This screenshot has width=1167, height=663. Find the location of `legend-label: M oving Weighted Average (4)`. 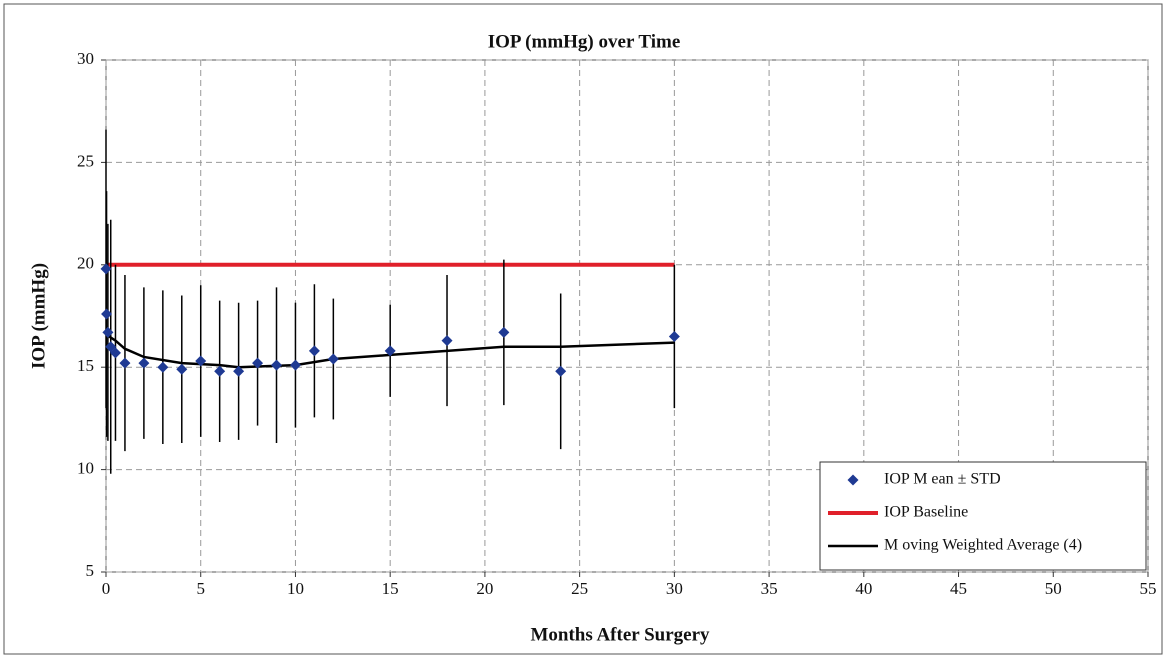

legend-label: M oving Weighted Average (4) is located at coordinates (983, 545).